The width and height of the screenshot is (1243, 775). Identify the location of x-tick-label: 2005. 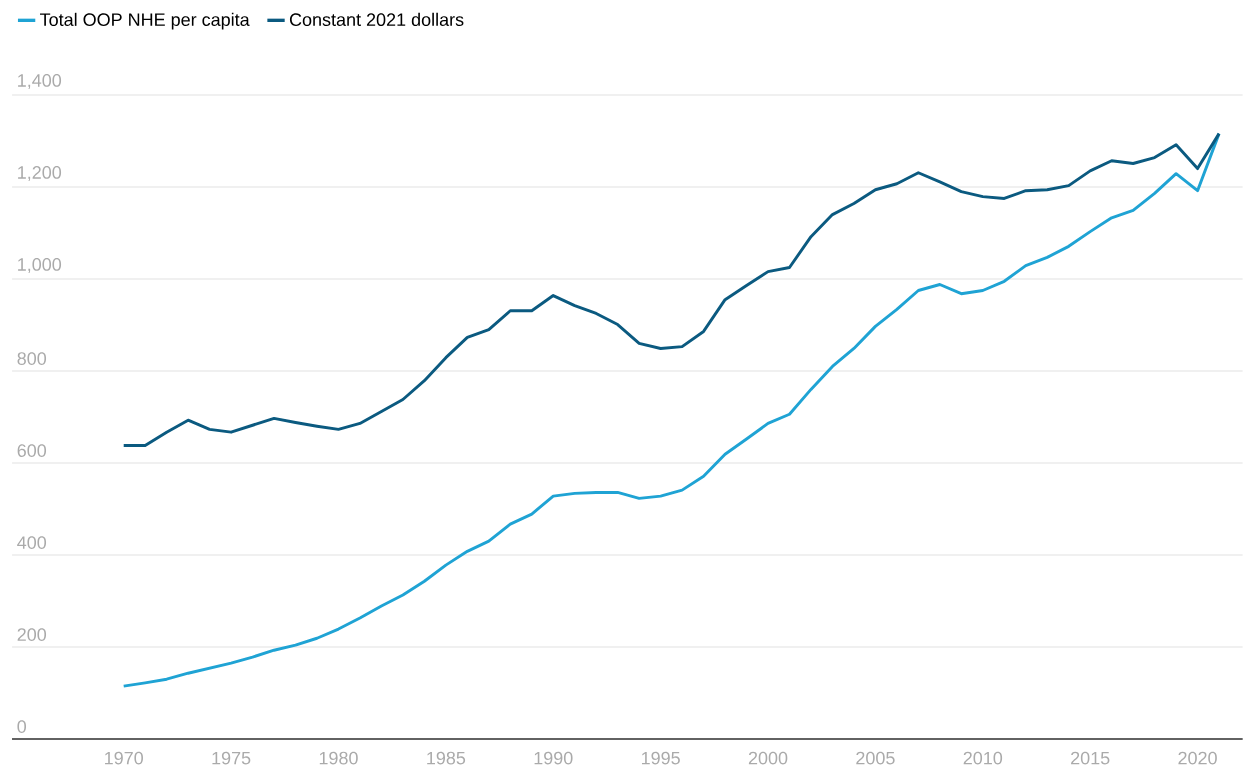
(875, 758).